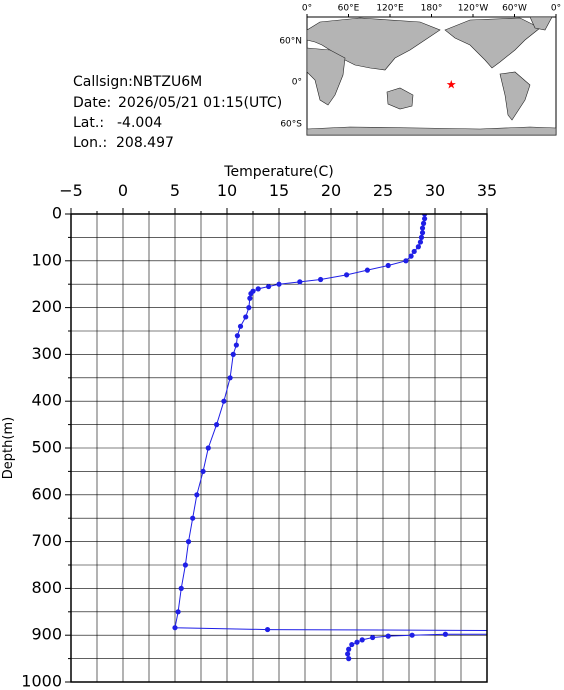 The height and width of the screenshot is (690, 564). What do you see at coordinates (46, 540) in the screenshot?
I see `y-tick-label: 700` at bounding box center [46, 540].